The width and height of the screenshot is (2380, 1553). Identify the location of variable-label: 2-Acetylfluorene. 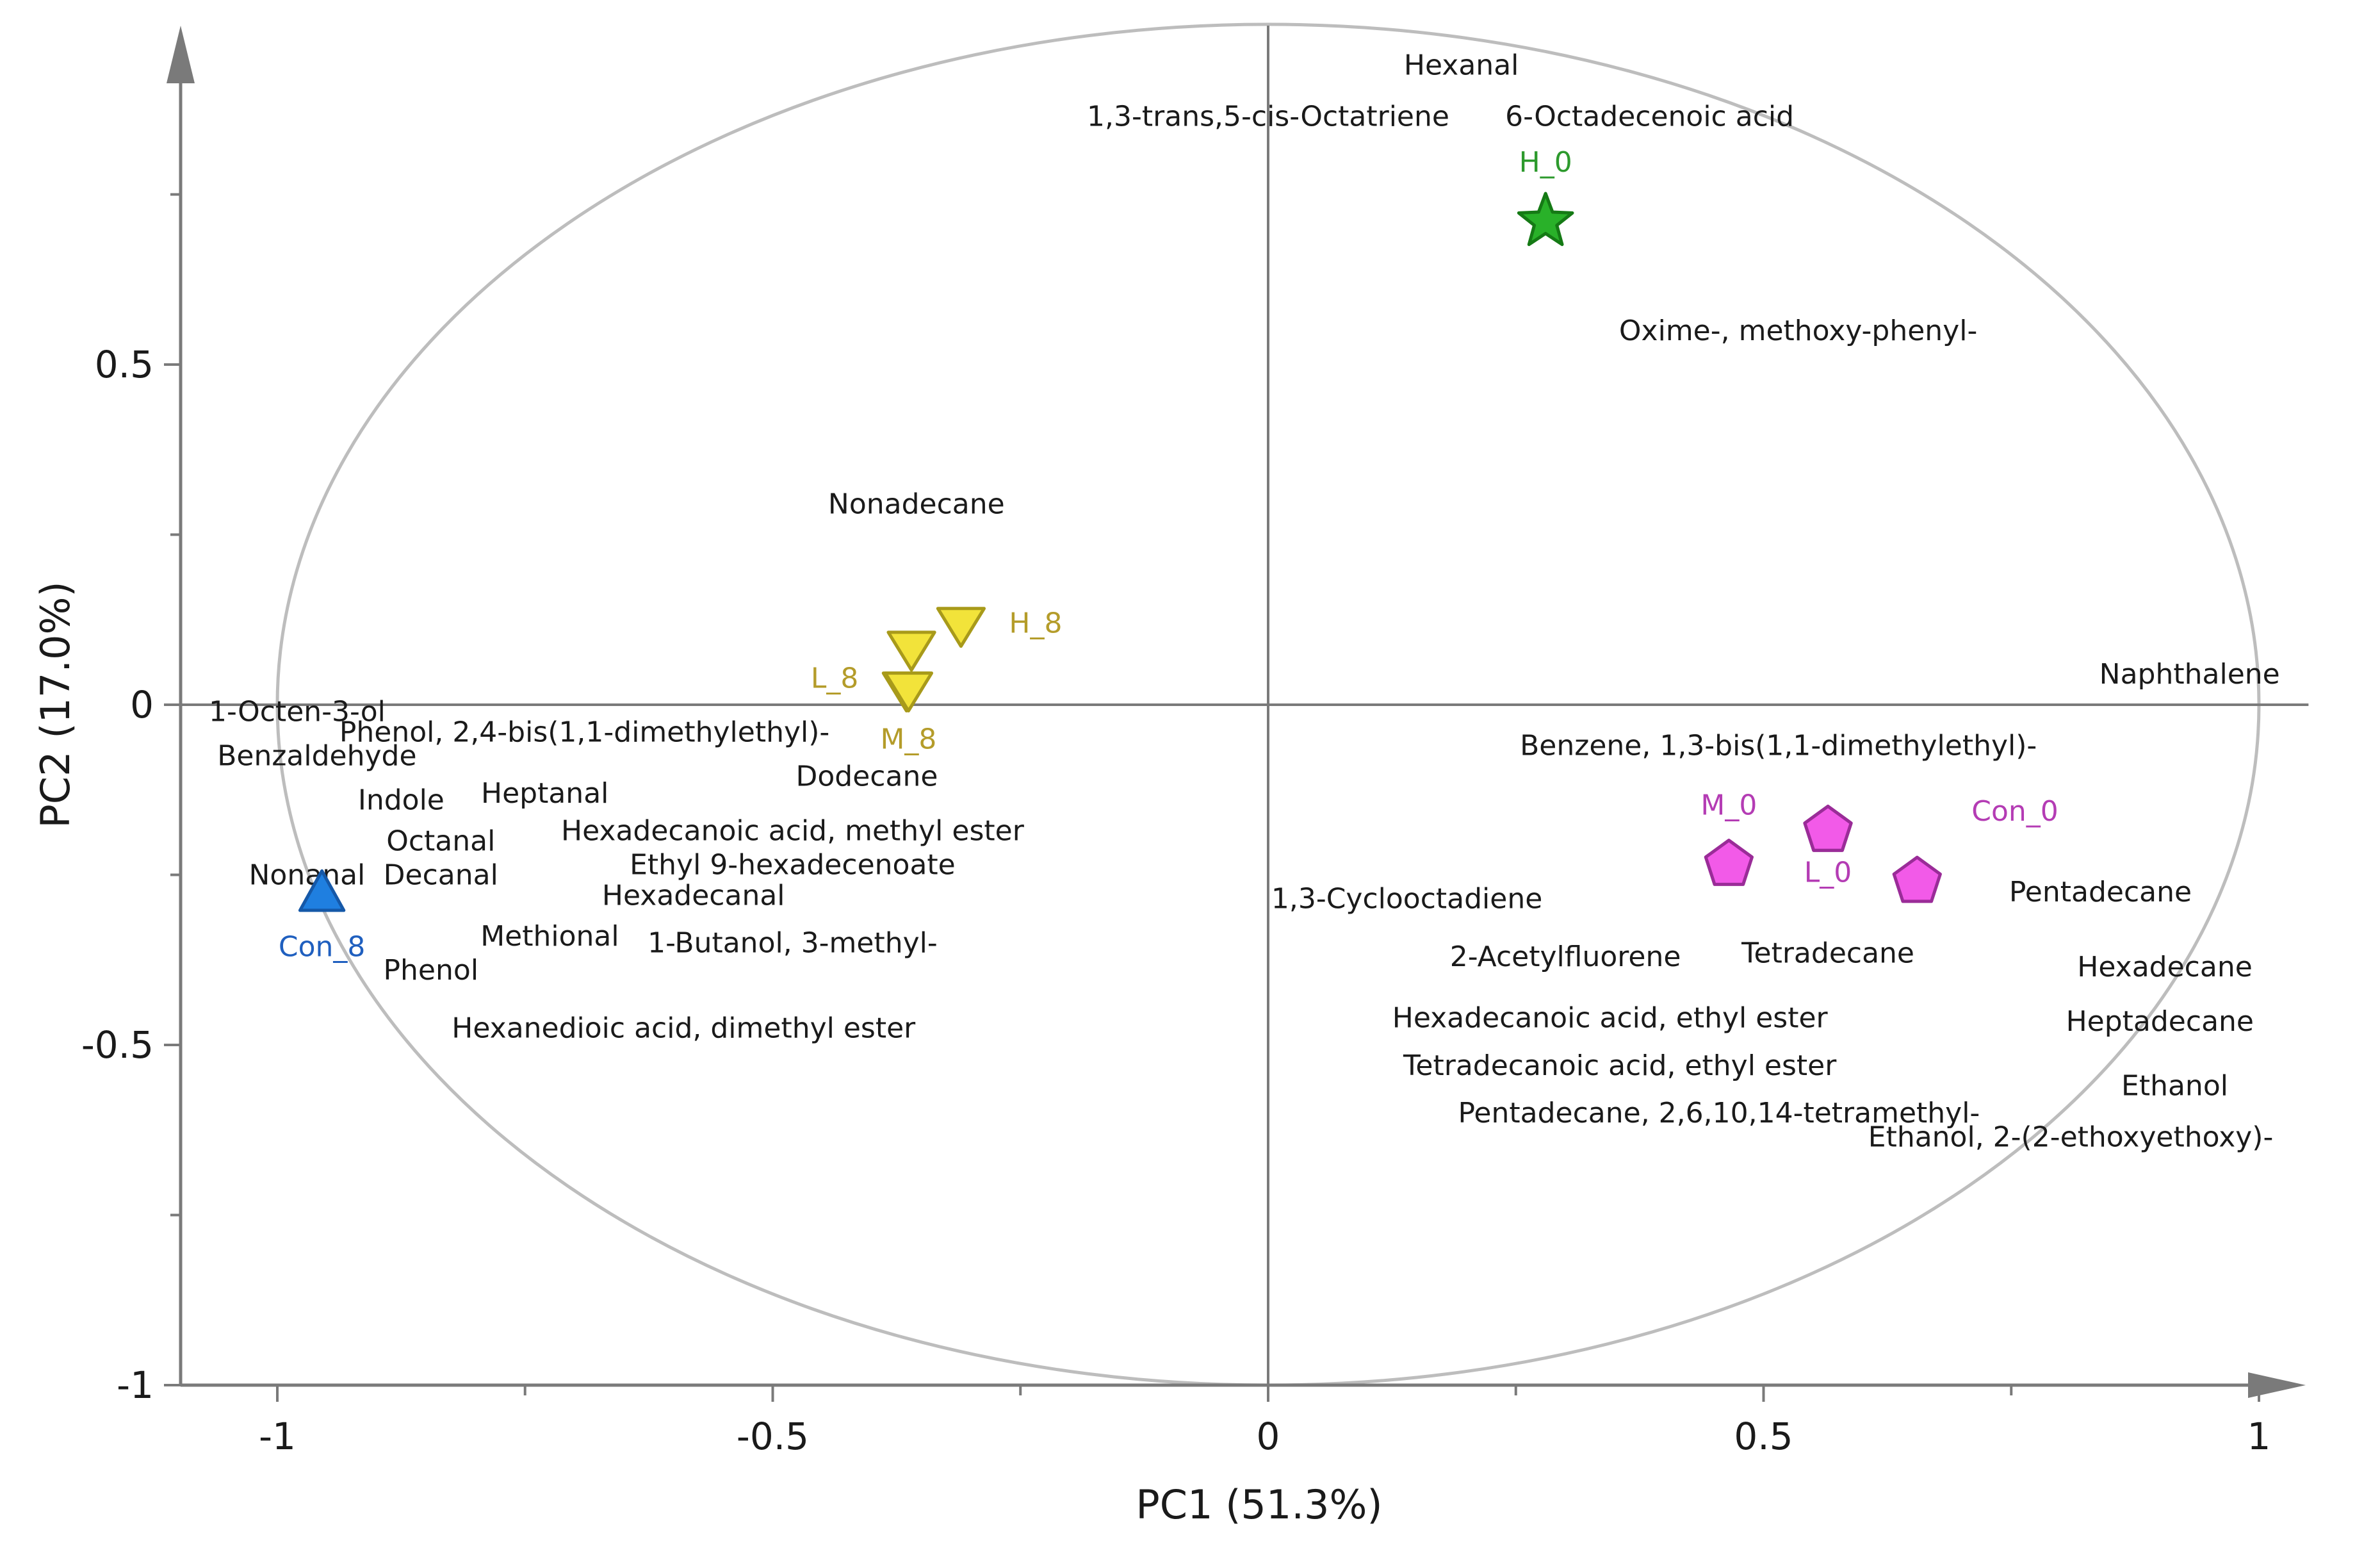
(1565, 957).